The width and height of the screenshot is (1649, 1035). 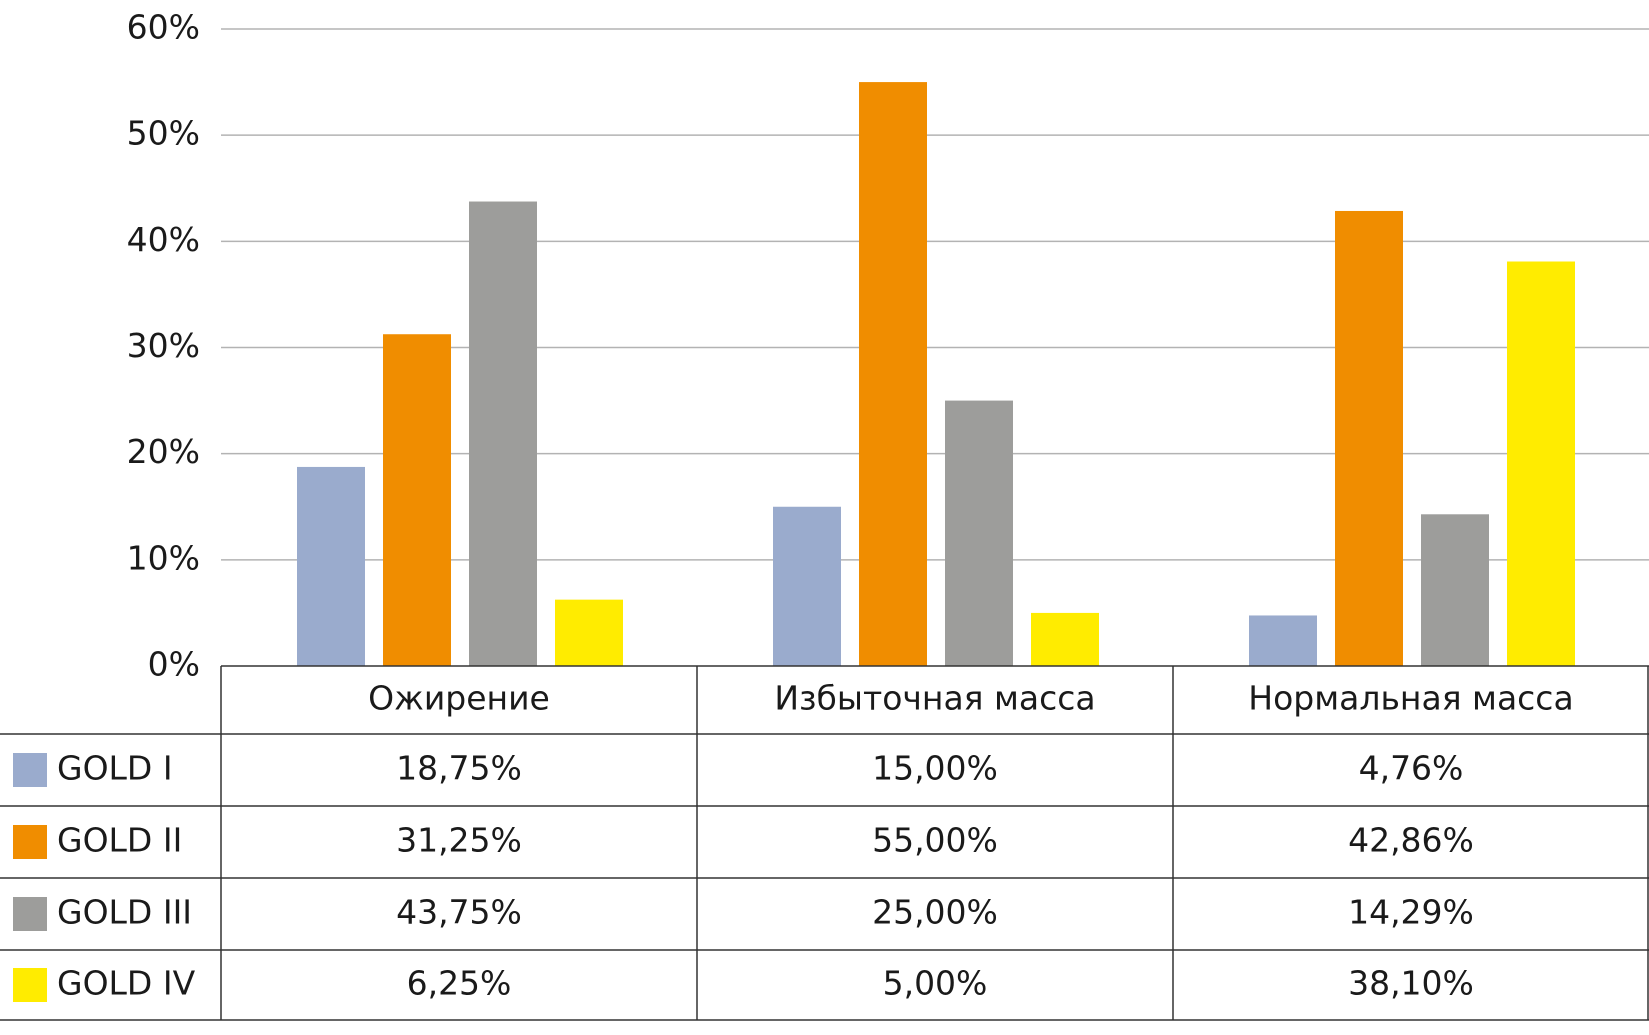 I want to click on data-label: 43,75%, so click(x=459, y=912).